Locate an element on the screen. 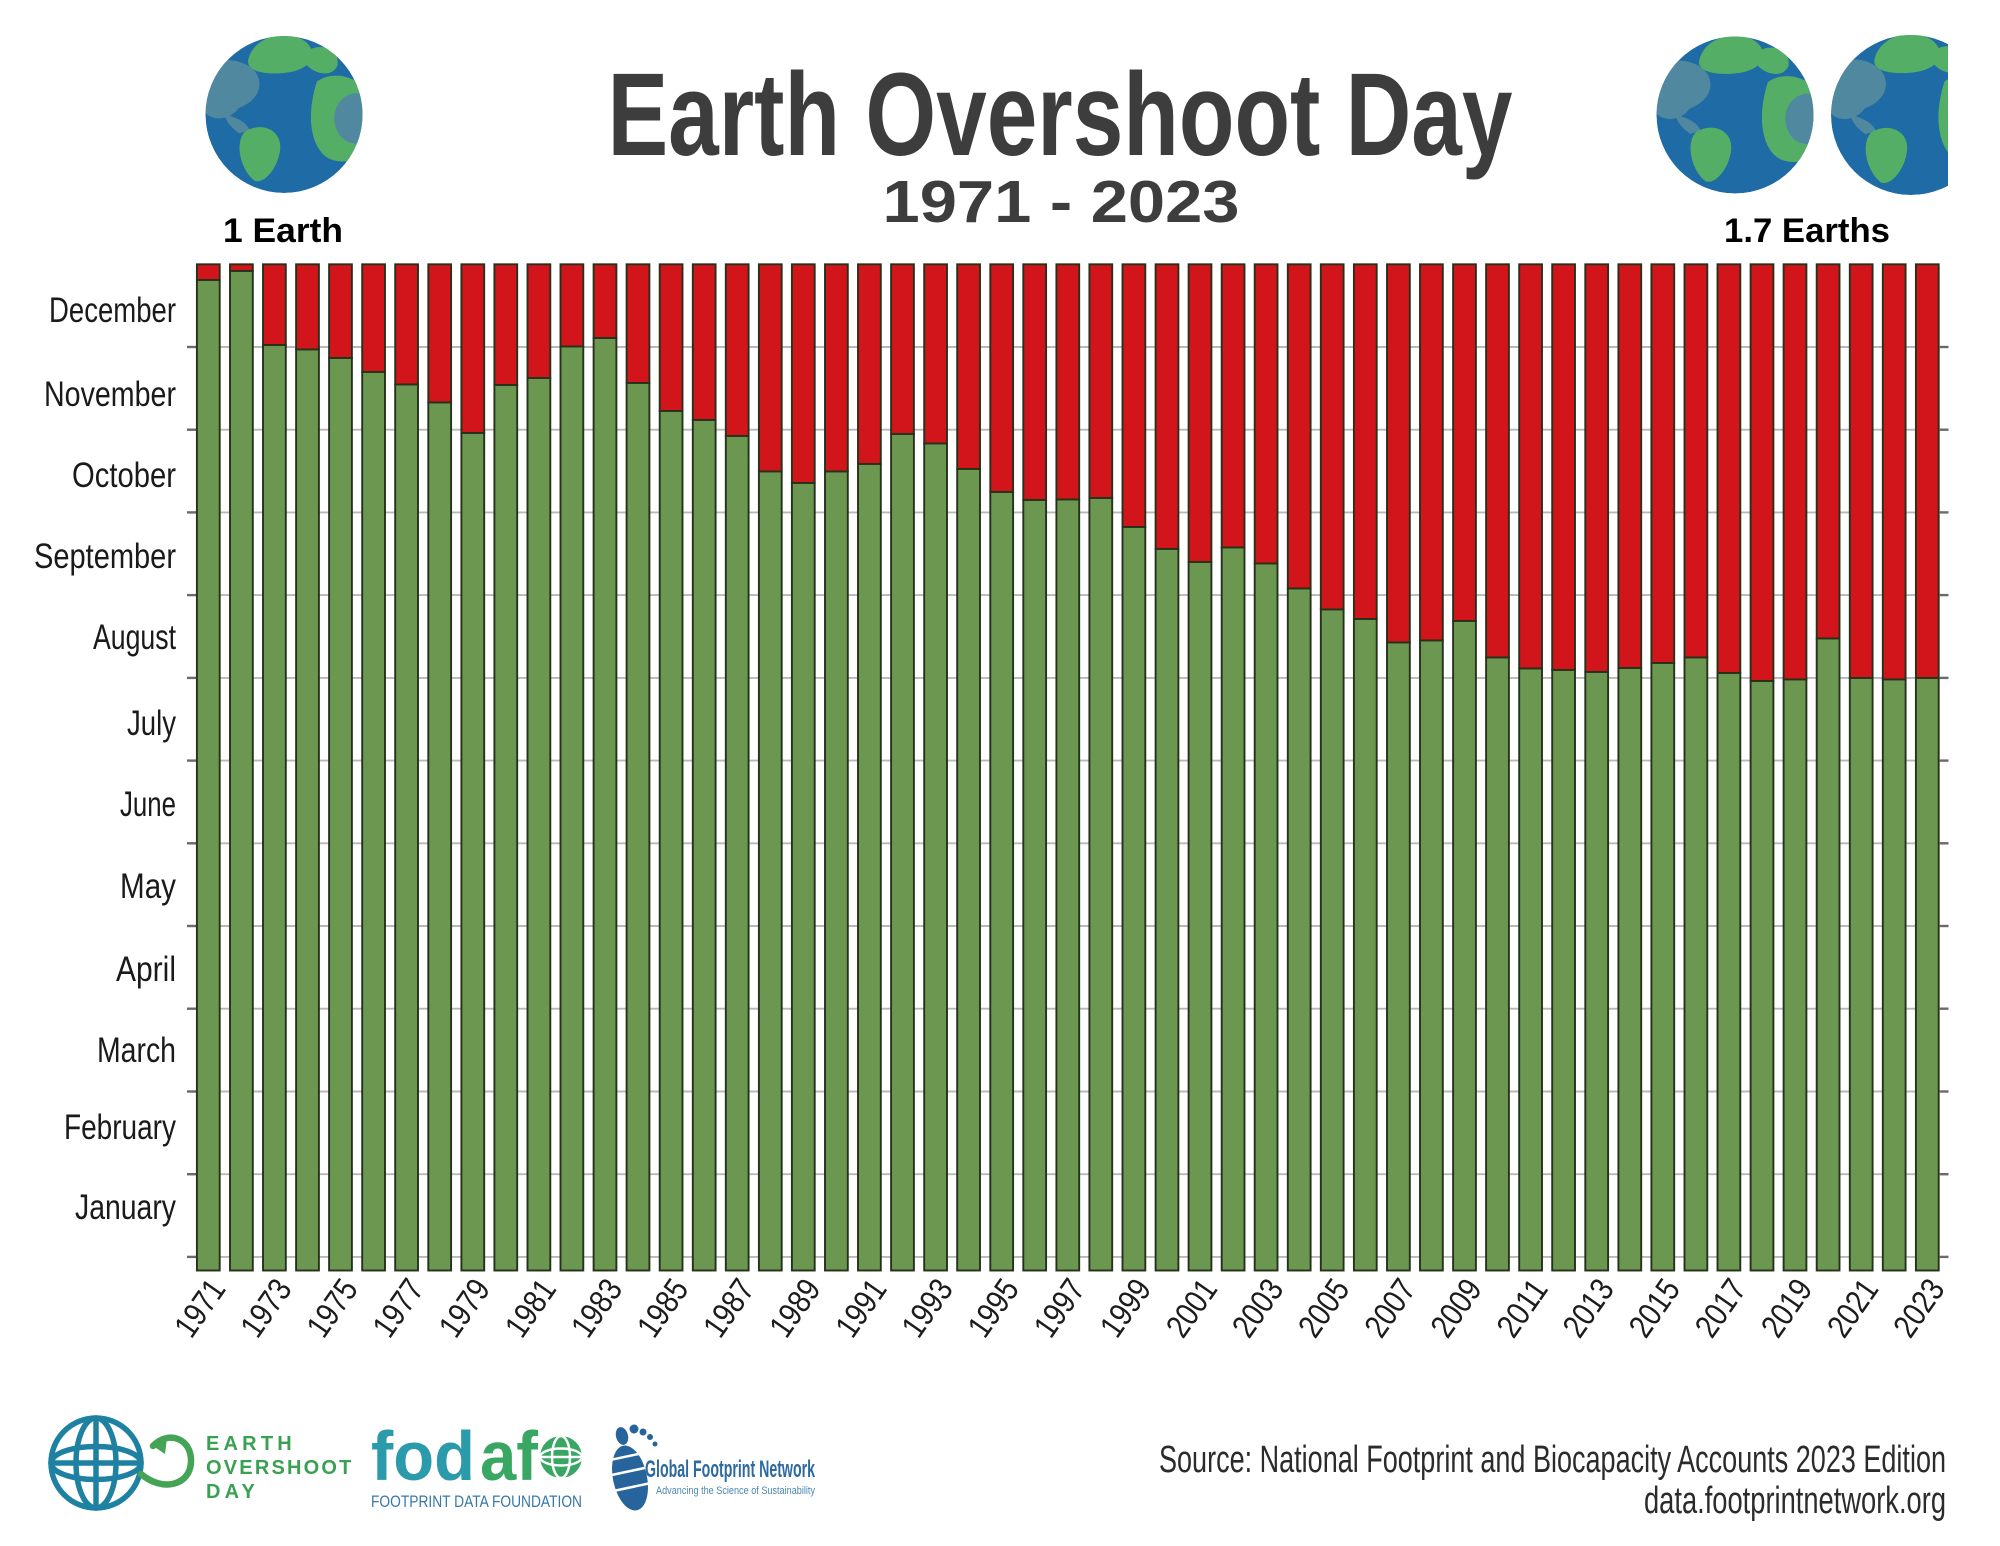 This screenshot has height=1546, width=2000. svg-text: 1.7 Earths is located at coordinates (1807, 231).